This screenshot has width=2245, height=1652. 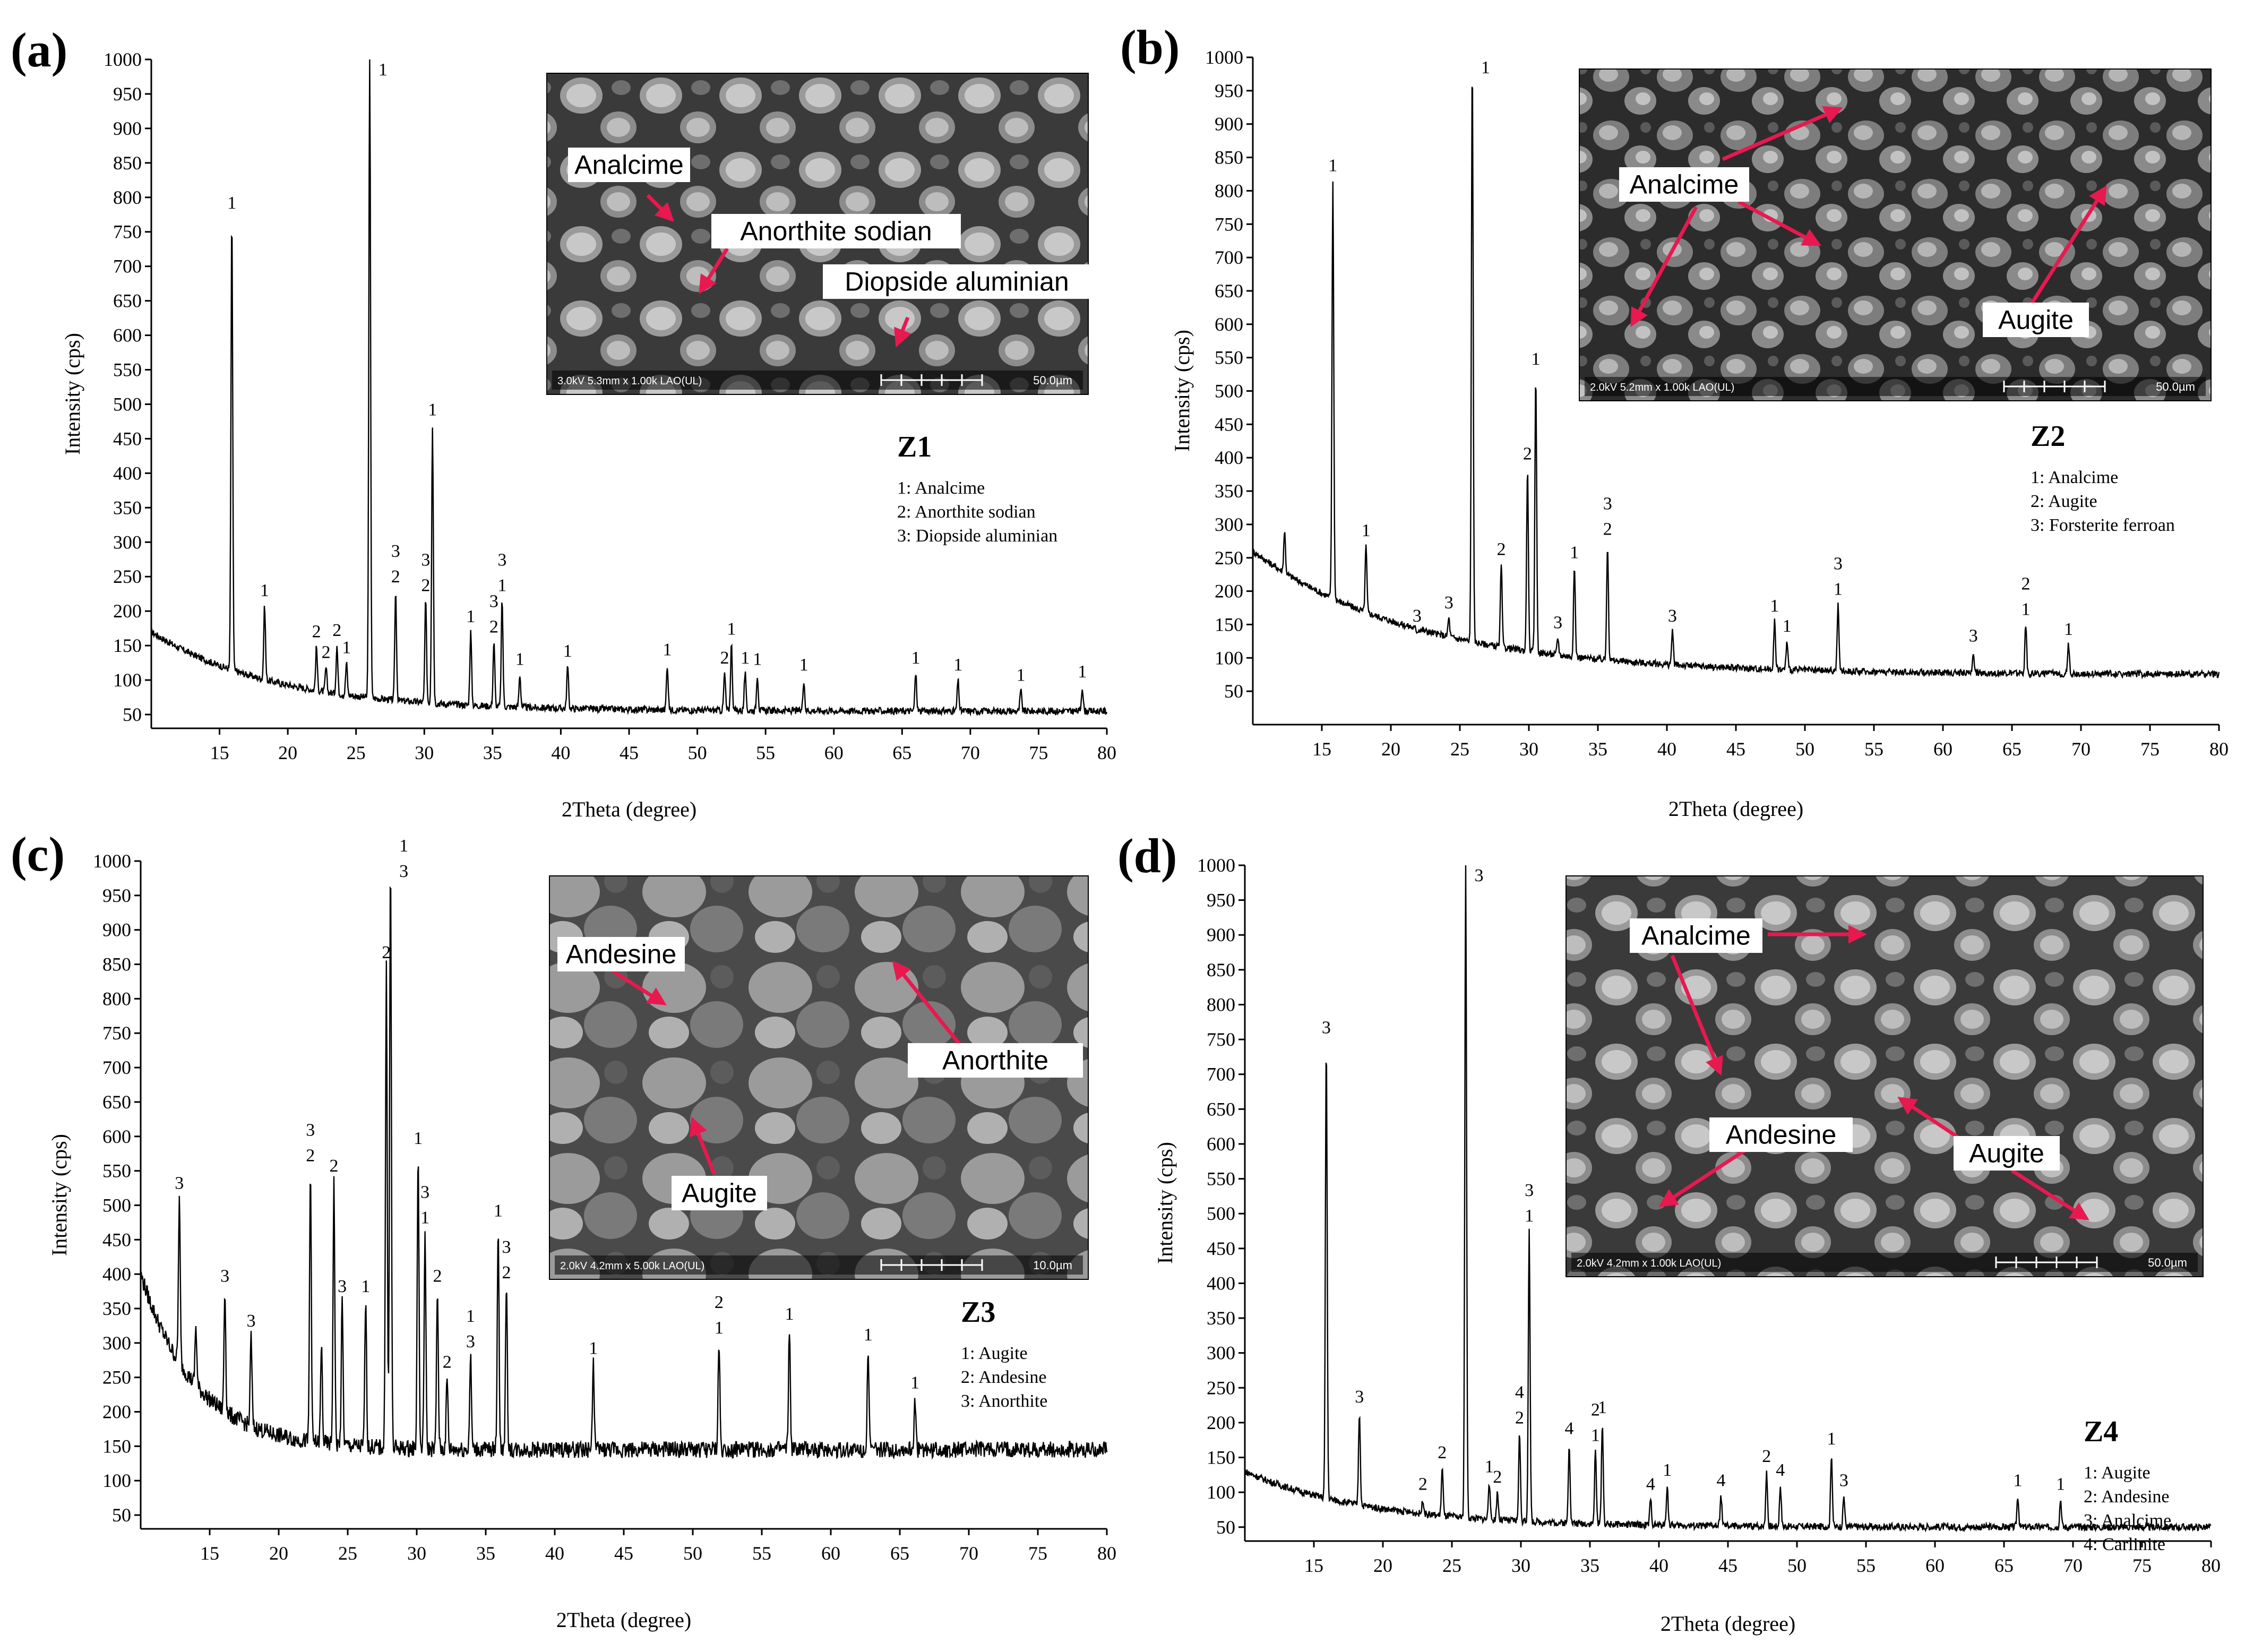 What do you see at coordinates (116, 930) in the screenshot?
I see `y-tick-label: 900` at bounding box center [116, 930].